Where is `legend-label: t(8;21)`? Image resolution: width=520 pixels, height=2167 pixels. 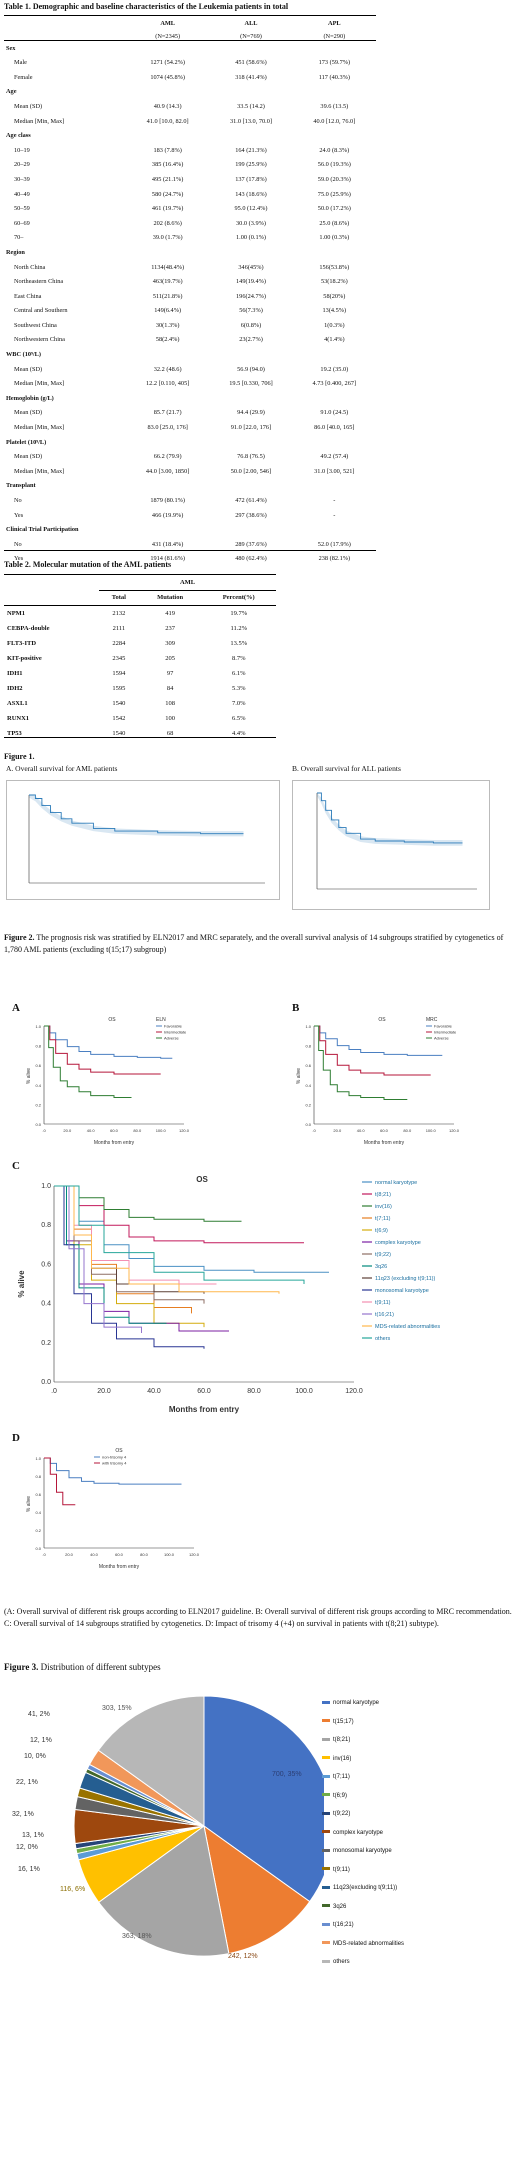 legend-label: t(8;21) is located at coordinates (383, 1195).